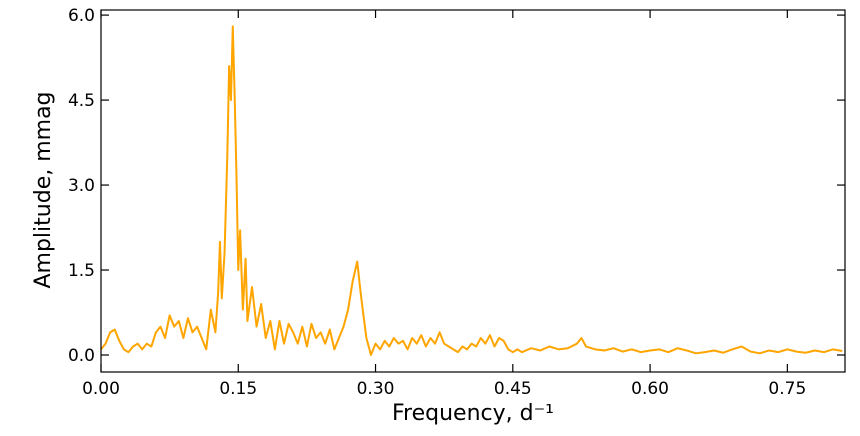 This screenshot has width=860, height=436. What do you see at coordinates (81, 16) in the screenshot?
I see `y-tick-label: 6.0` at bounding box center [81, 16].